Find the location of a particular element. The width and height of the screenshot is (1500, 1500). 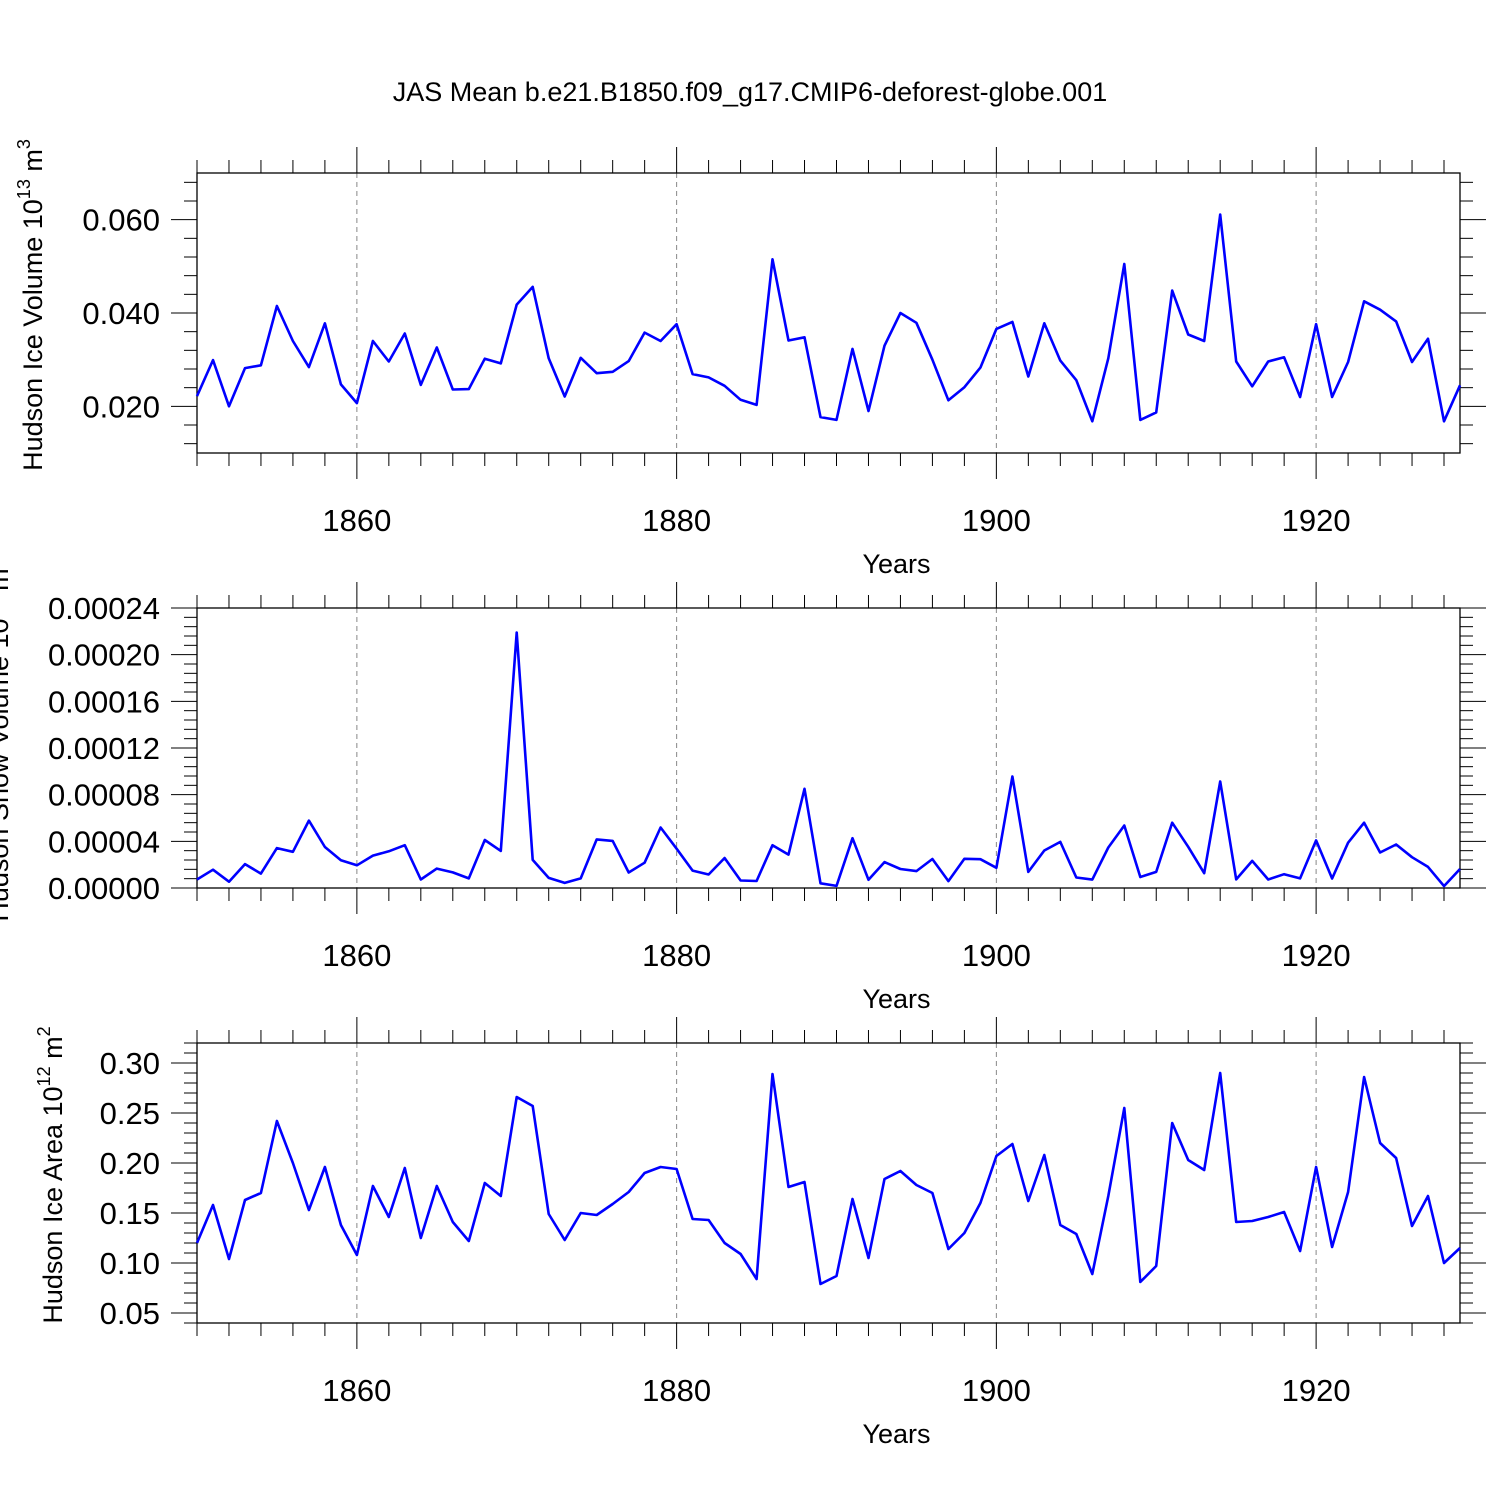

x-tick-label: 1920 is located at coordinates (1316, 955).